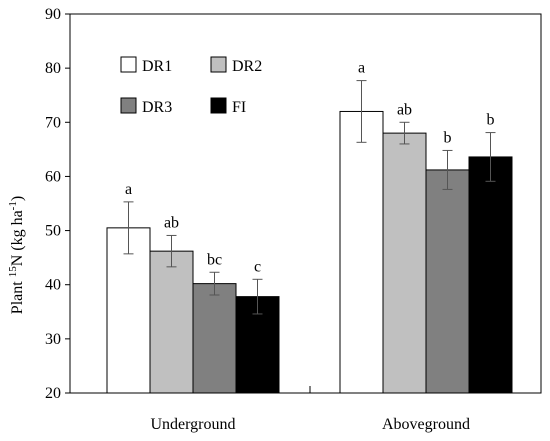  Describe the element at coordinates (16, 255) in the screenshot. I see `y-axis-title: Plant 15N (kg ha-1)` at that location.